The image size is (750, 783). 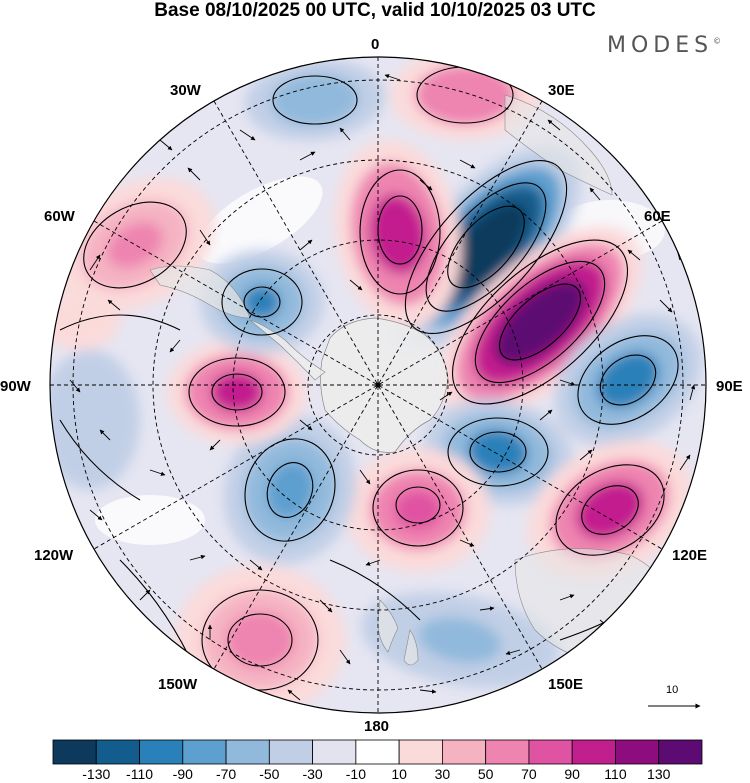 I want to click on modes-logo: MODES©, so click(x=664, y=45).